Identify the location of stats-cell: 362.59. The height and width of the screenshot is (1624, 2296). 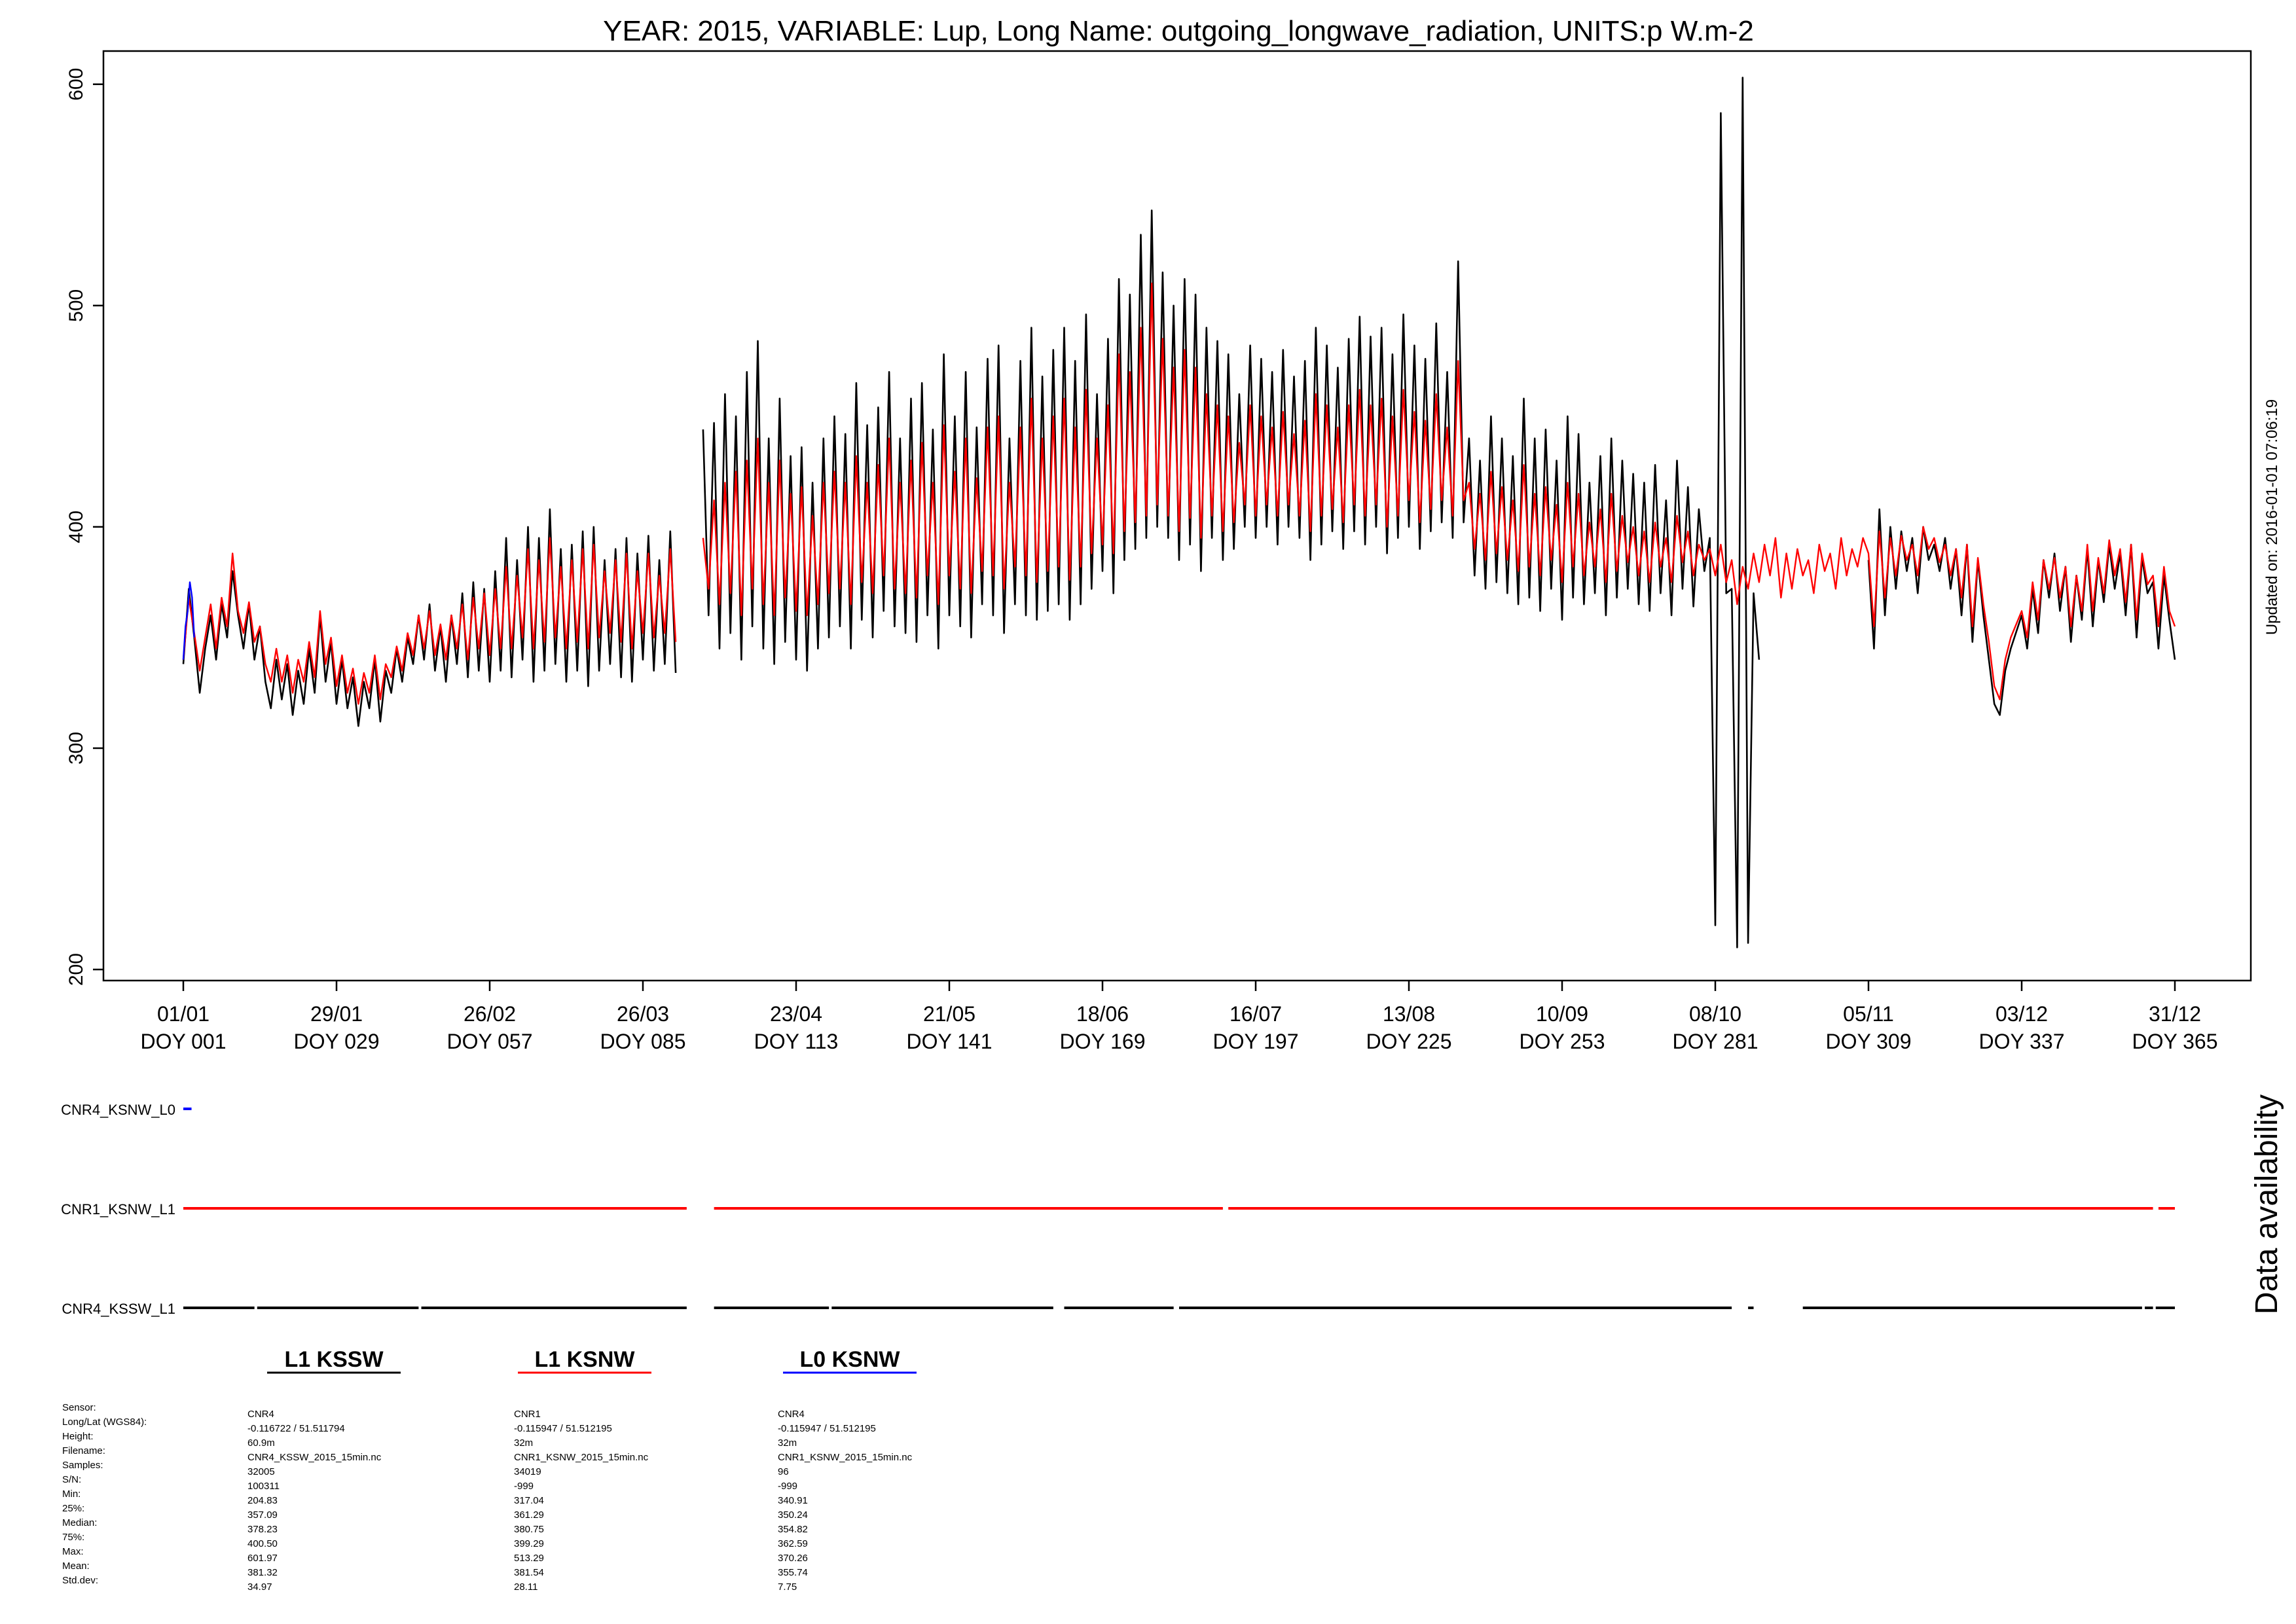
(793, 1543).